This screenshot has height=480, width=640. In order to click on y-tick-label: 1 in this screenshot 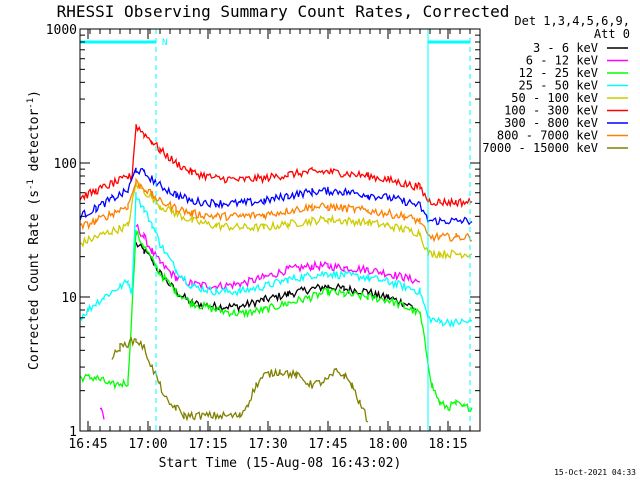, I will do `click(73, 432)`.